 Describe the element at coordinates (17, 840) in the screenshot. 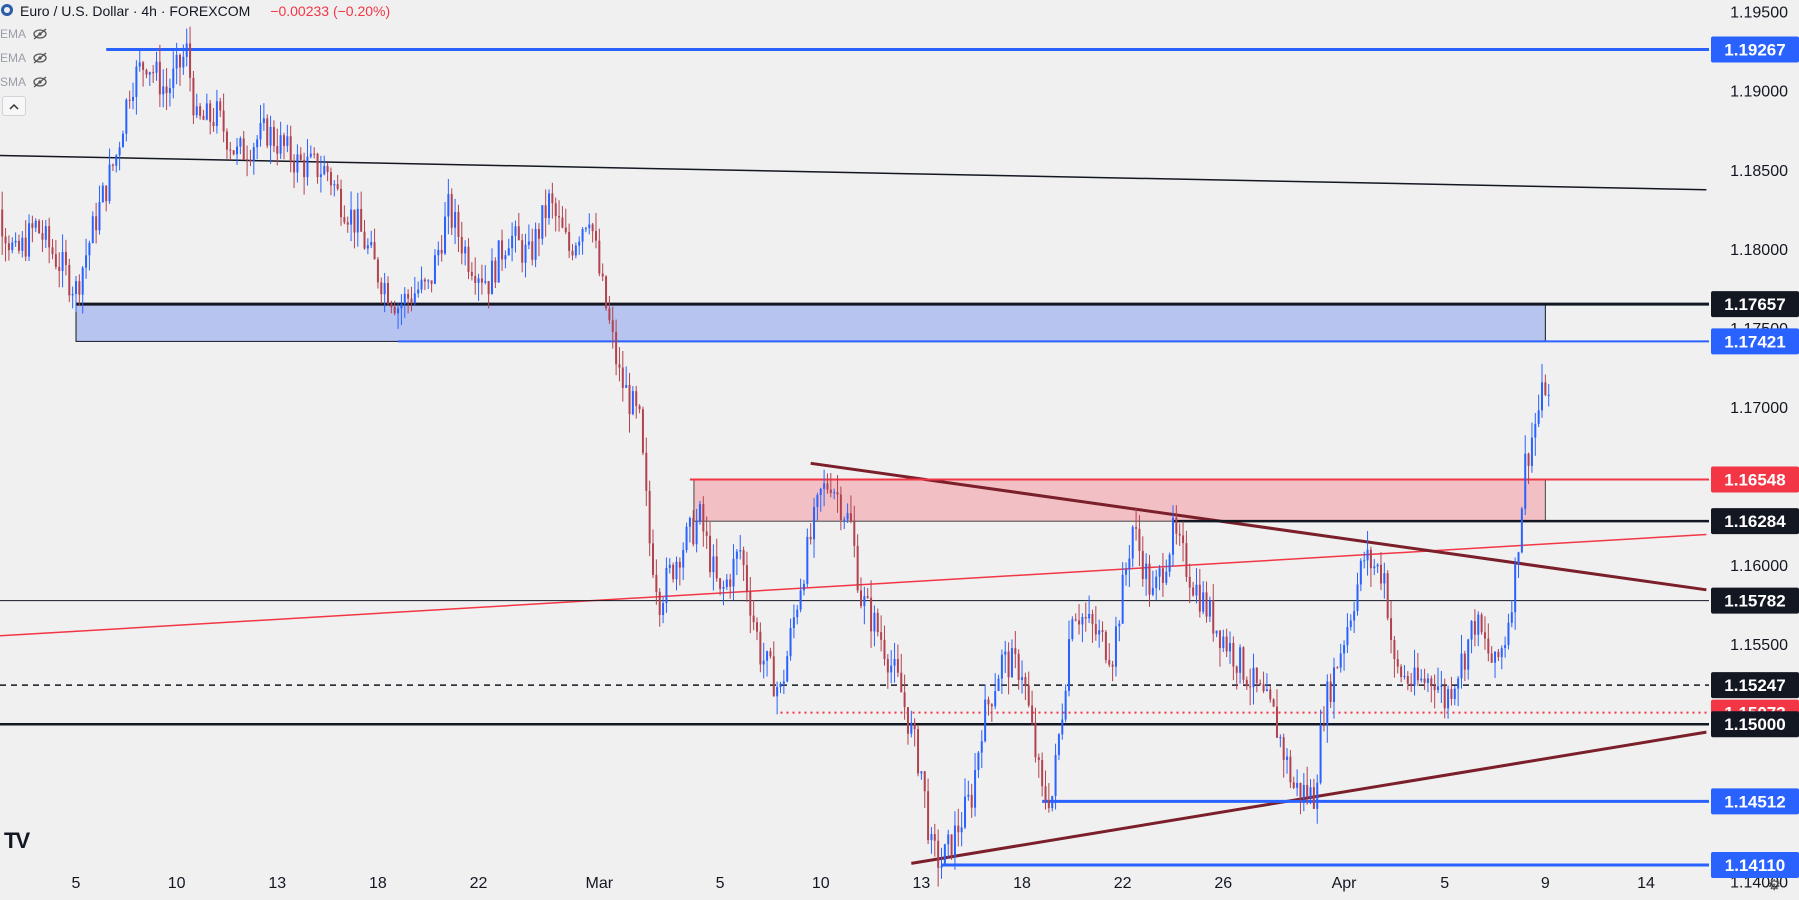

I see `tradingview-logo: TV` at that location.